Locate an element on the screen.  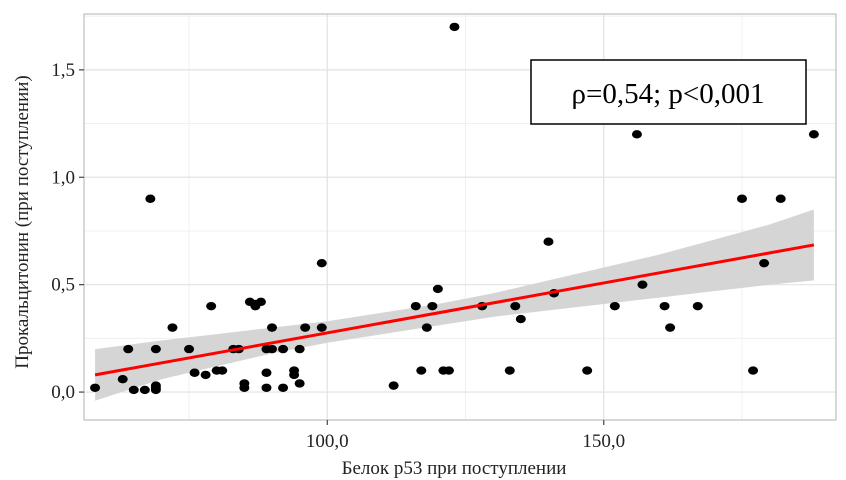
annotation-box: ρ=0,54; p<0,001 is located at coordinates (668, 92).